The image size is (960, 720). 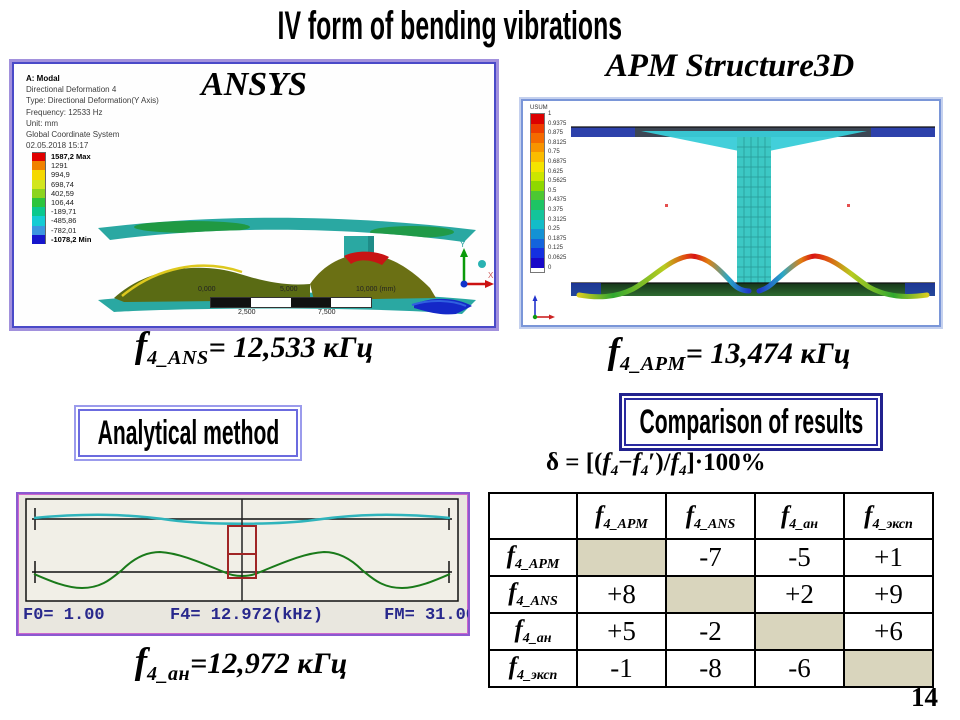 What do you see at coordinates (656, 464) in the screenshot?
I see `delta-formula: δ = [(f4−f4′)/f4]·100%` at bounding box center [656, 464].